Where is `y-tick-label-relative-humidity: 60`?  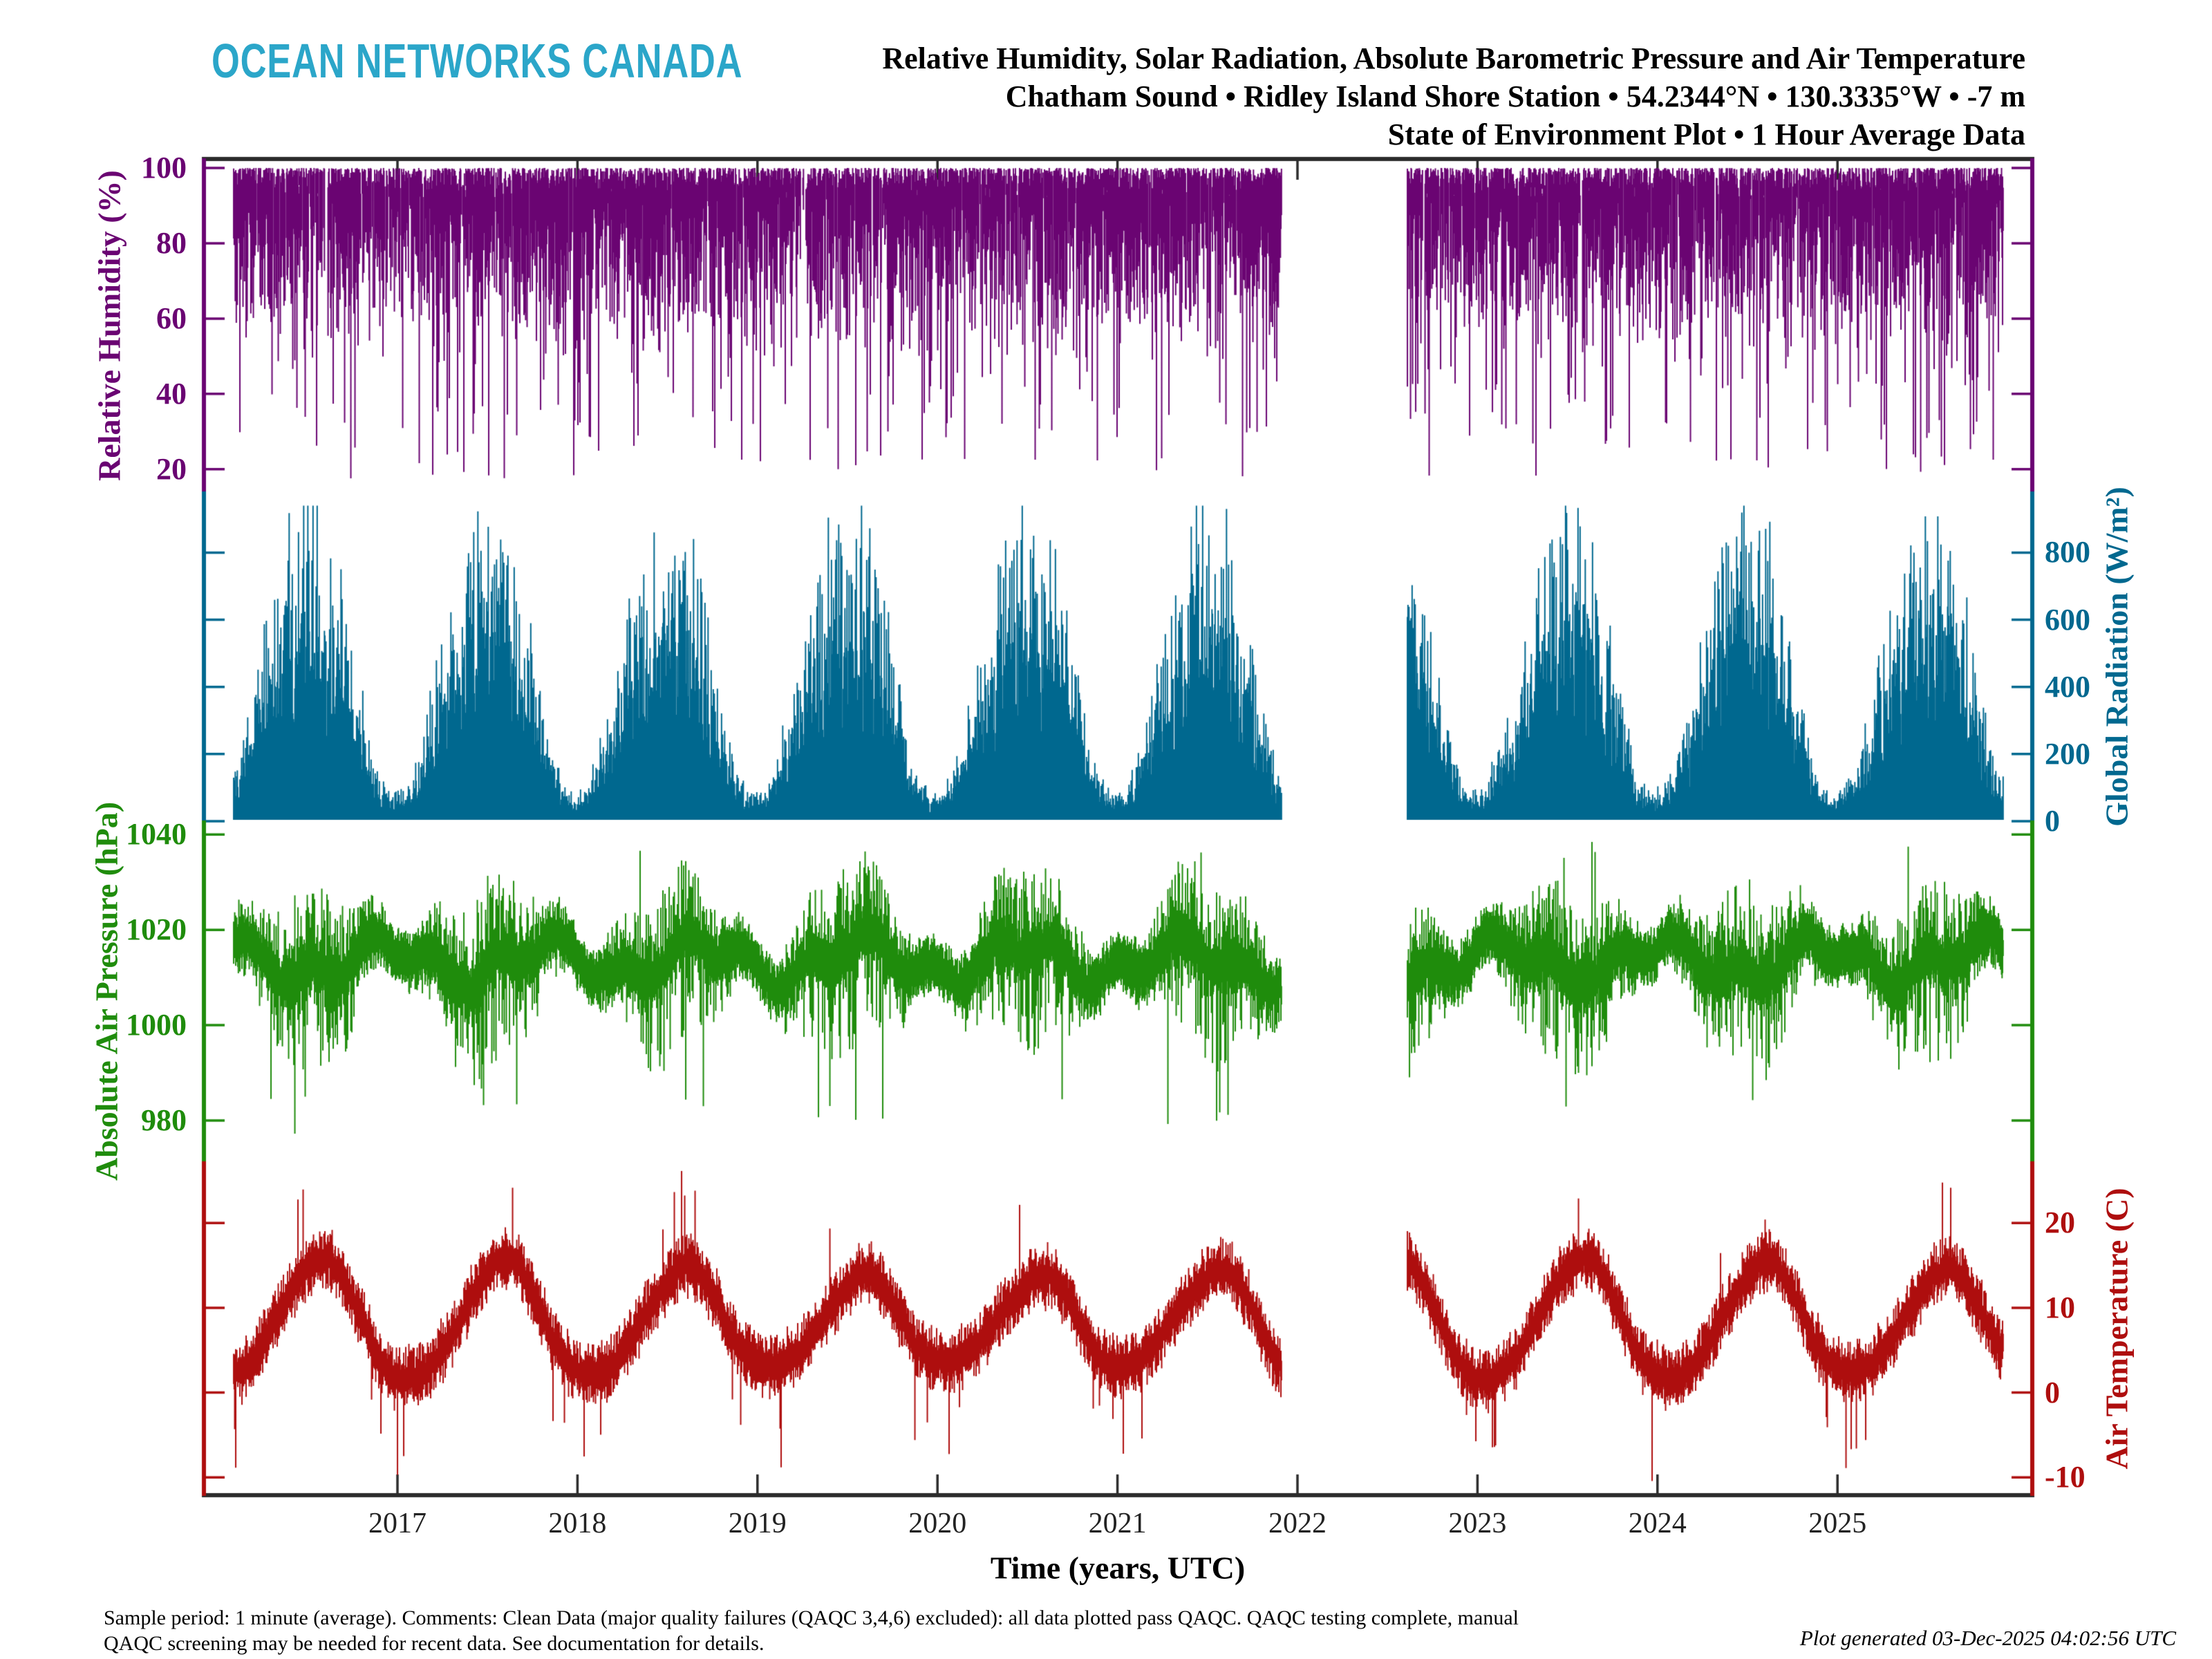
y-tick-label-relative-humidity: 60 is located at coordinates (171, 318).